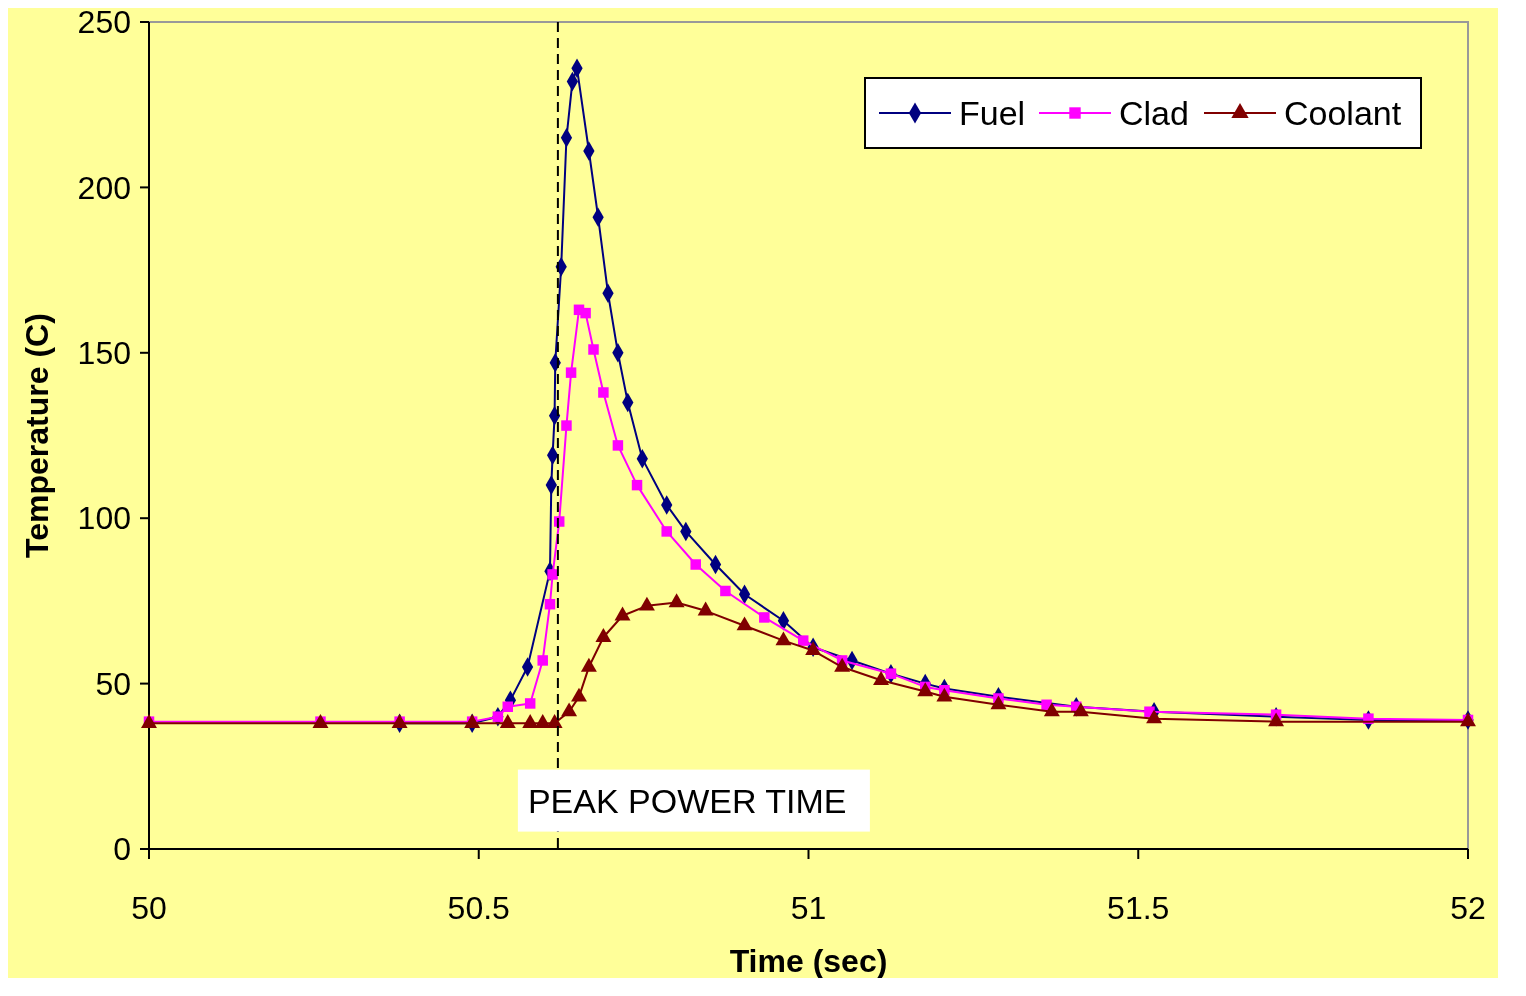 The width and height of the screenshot is (1526, 996). Describe the element at coordinates (37, 435) in the screenshot. I see `y-axis-title: Temperature (C)` at that location.